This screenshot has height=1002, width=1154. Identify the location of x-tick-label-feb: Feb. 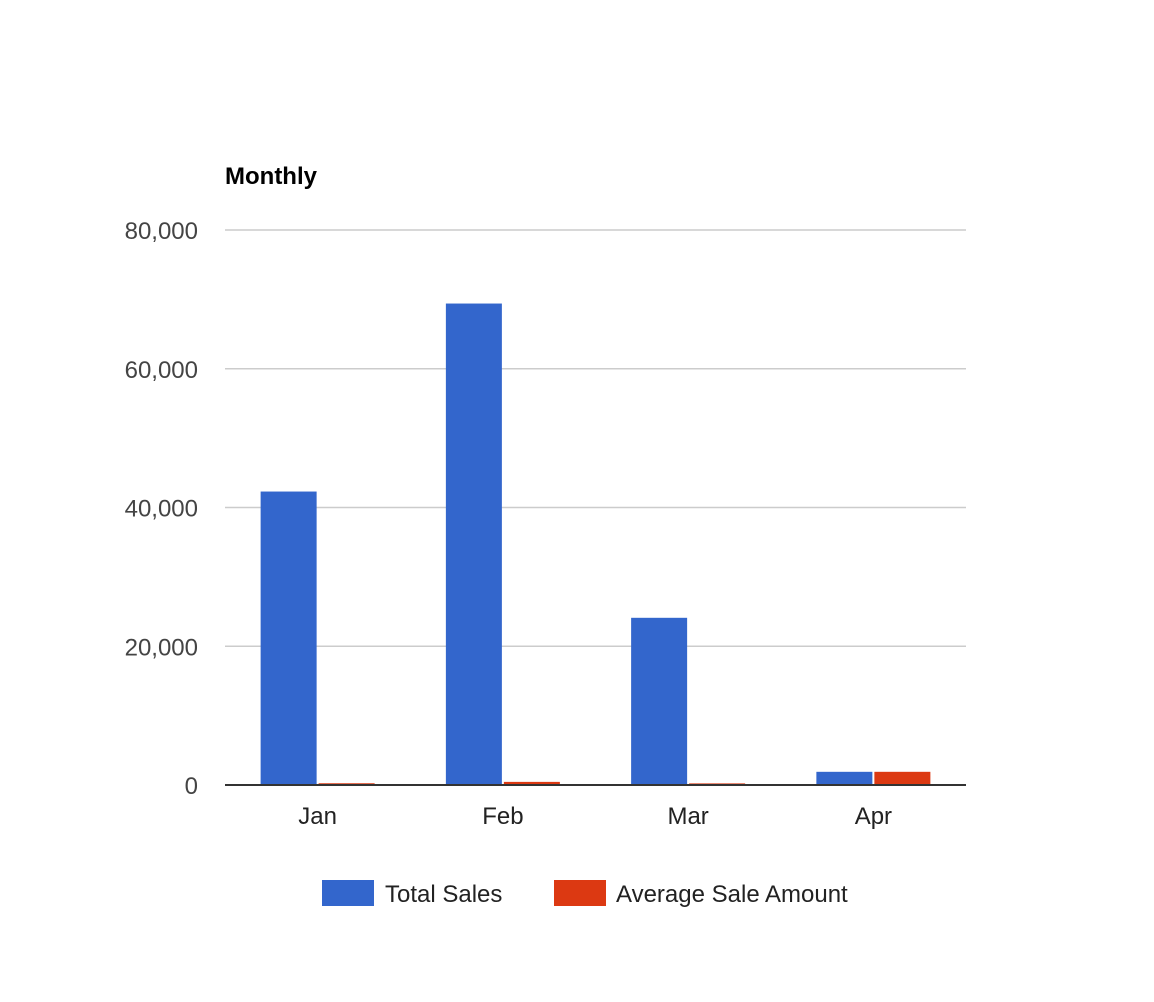
(502, 816).